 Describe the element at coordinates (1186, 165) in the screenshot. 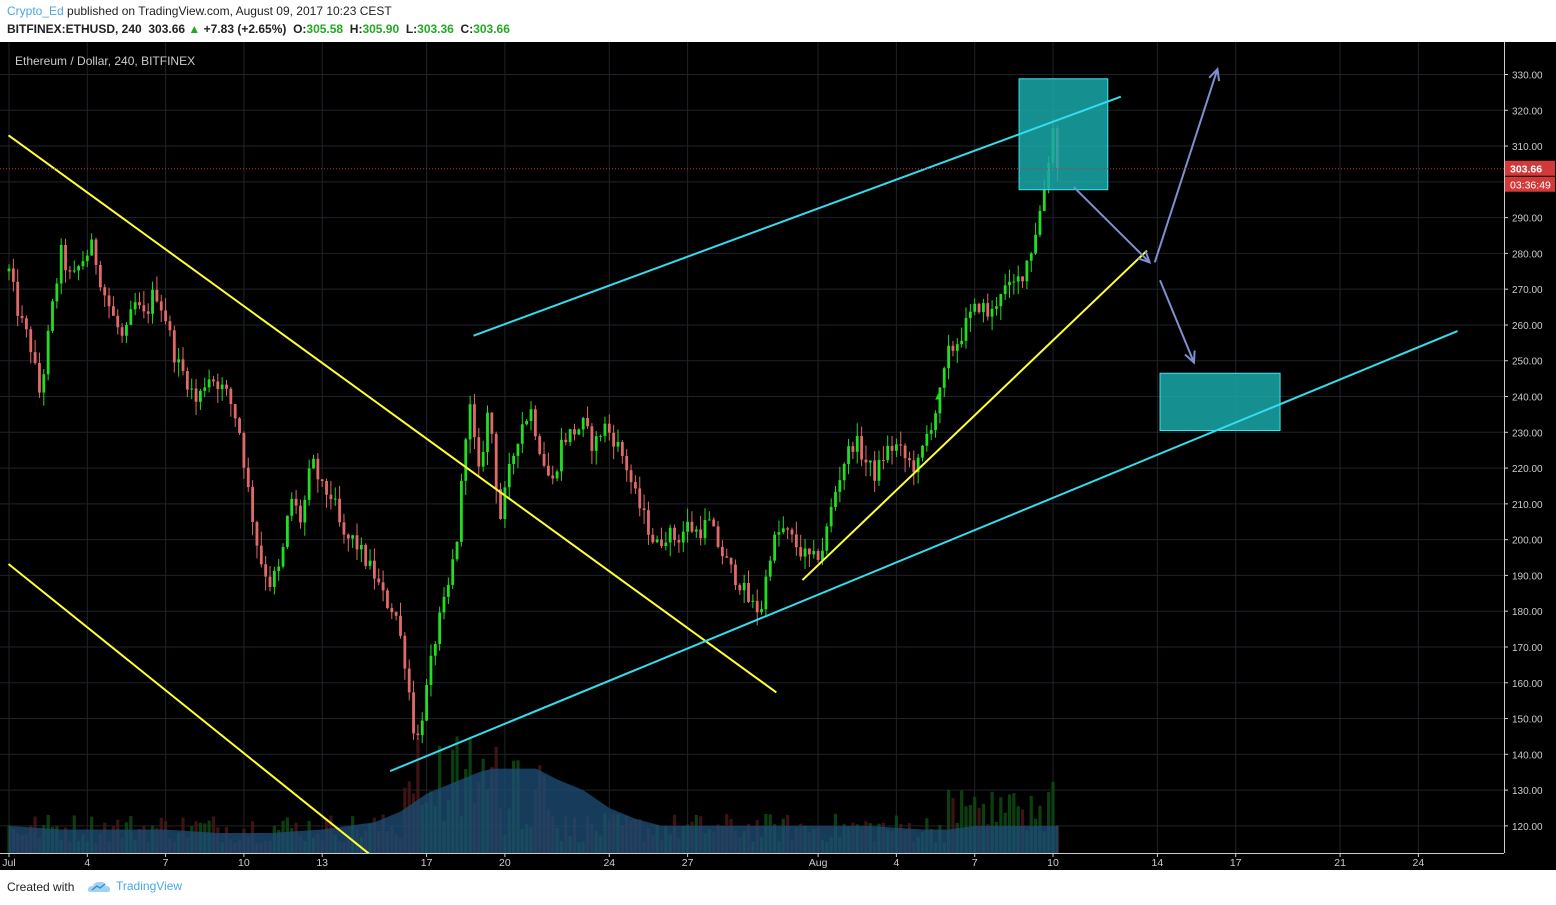

I see `projection-arrow` at that location.